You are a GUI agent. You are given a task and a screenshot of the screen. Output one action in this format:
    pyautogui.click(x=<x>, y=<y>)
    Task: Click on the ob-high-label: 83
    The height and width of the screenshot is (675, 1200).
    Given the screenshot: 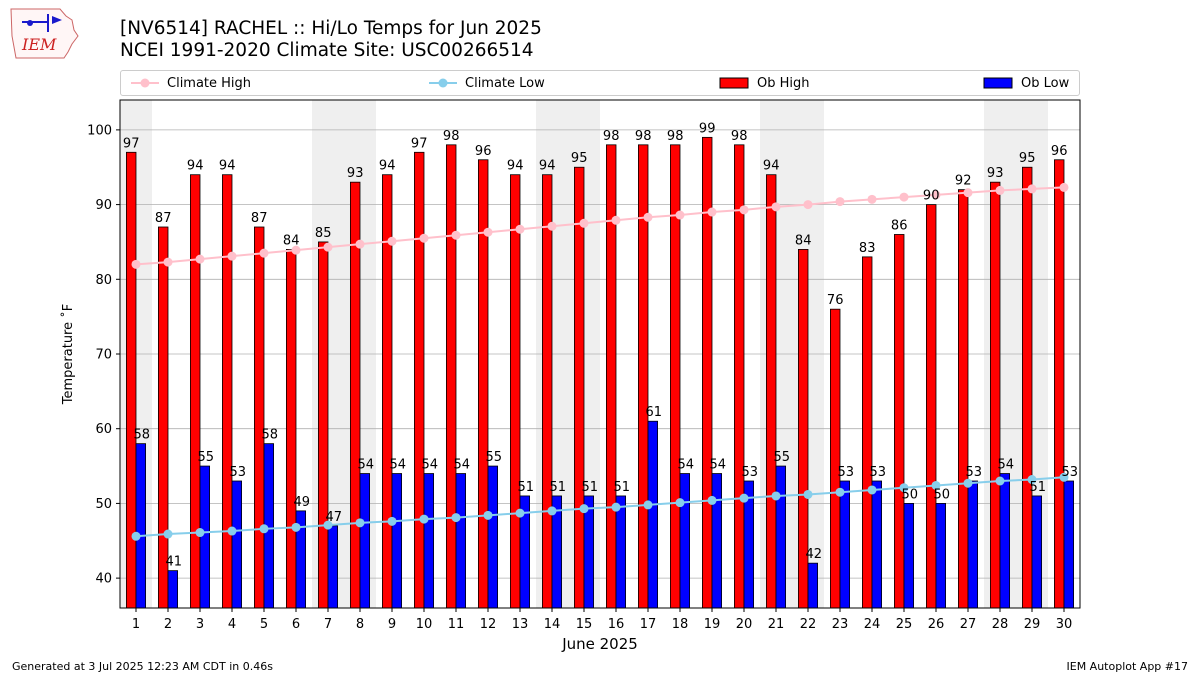 What is the action you would take?
    pyautogui.click(x=867, y=248)
    